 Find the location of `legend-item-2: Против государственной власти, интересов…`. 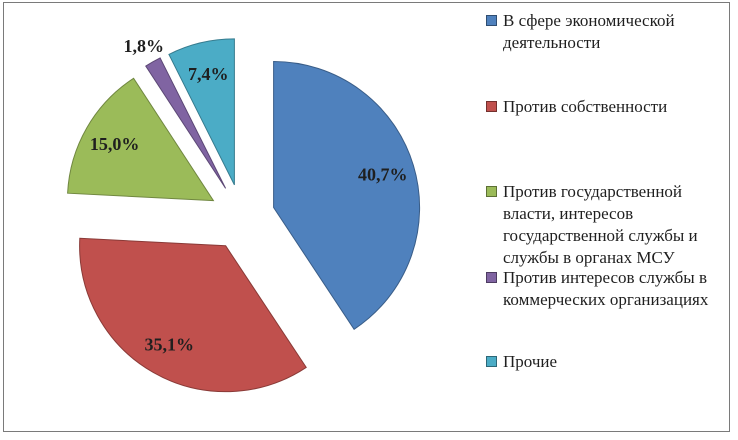

legend-item-2: Против государственной власти, интересов… is located at coordinates (605, 225).